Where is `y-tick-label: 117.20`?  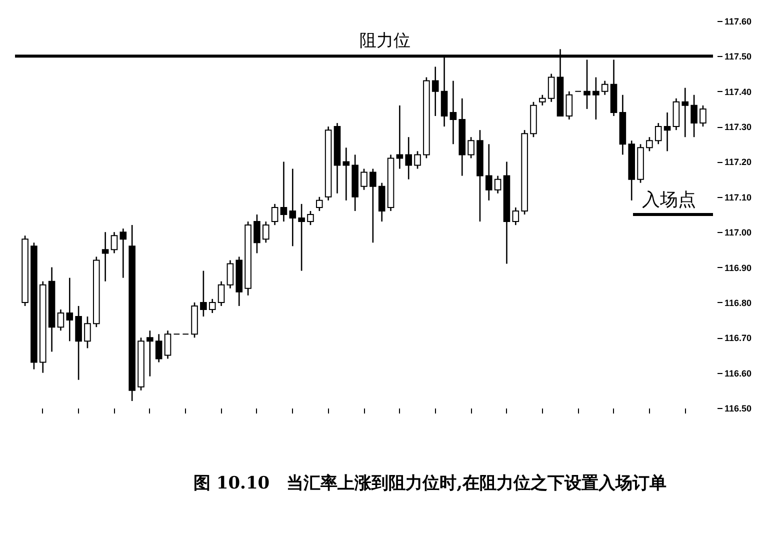
y-tick-label: 117.20 is located at coordinates (738, 162).